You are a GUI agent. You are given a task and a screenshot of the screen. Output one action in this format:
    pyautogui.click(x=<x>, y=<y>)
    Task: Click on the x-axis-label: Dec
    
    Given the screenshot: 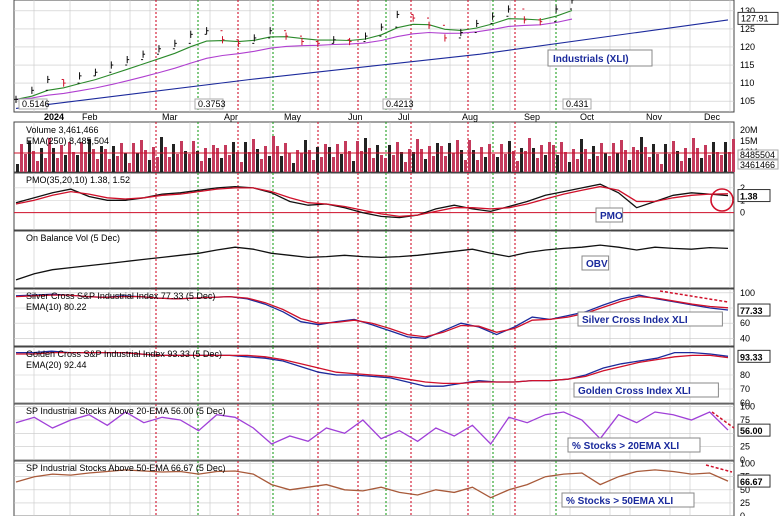 What is the action you would take?
    pyautogui.click(x=712, y=117)
    